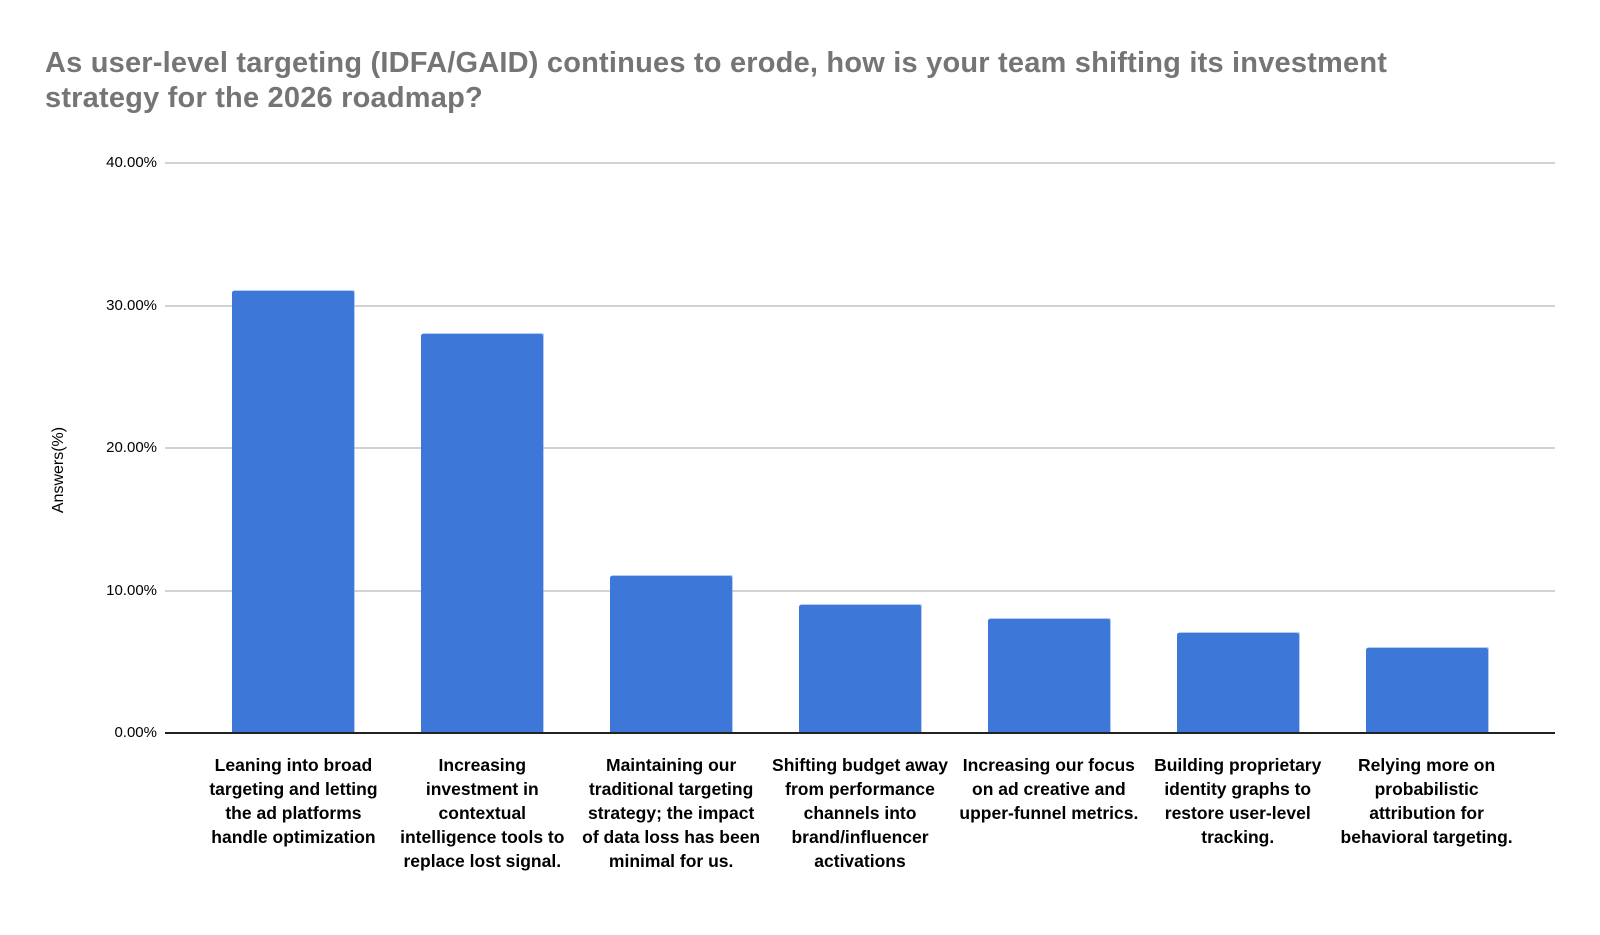 The height and width of the screenshot is (935, 1600). I want to click on x-axis-line, so click(860, 733).